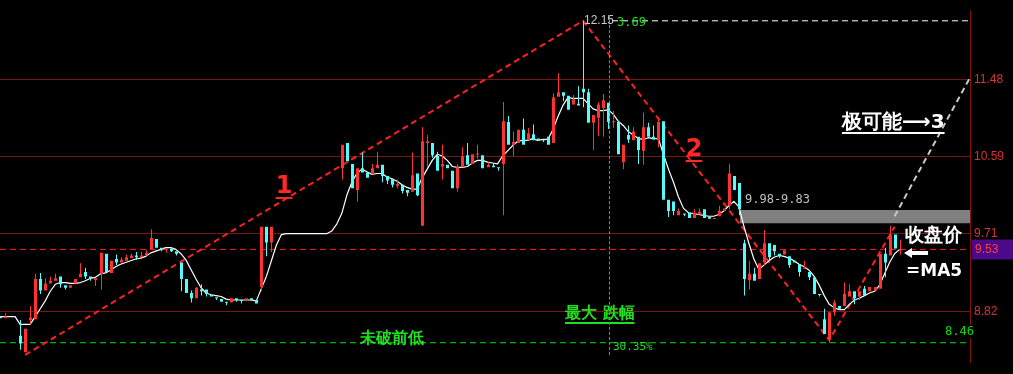 This screenshot has height=374, width=1013. Describe the element at coordinates (599, 312) in the screenshot. I see `annotation: 最大 跌幅` at that location.